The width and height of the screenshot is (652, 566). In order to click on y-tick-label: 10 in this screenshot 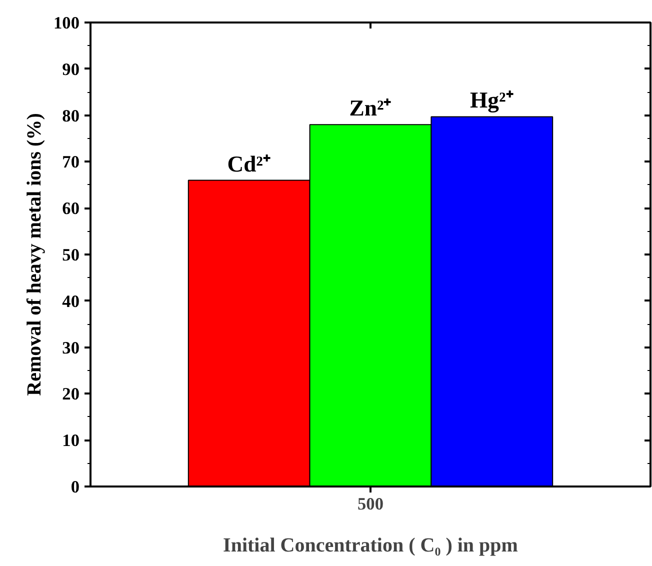, I will do `click(71, 440)`.